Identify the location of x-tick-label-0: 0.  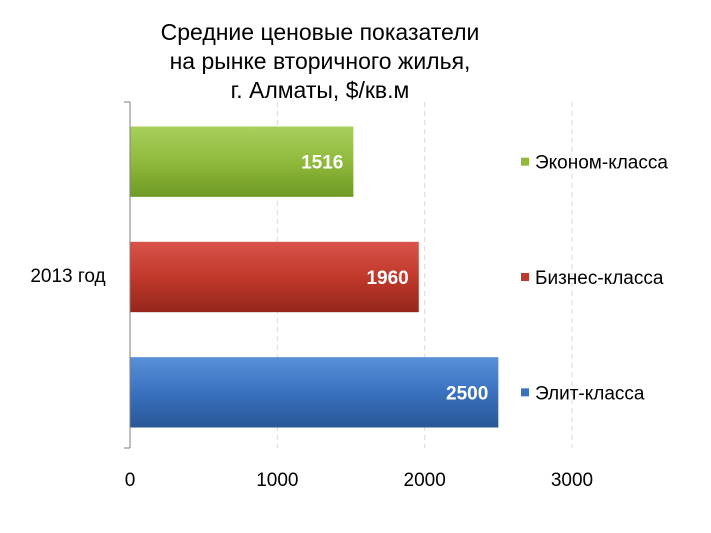
(130, 480).